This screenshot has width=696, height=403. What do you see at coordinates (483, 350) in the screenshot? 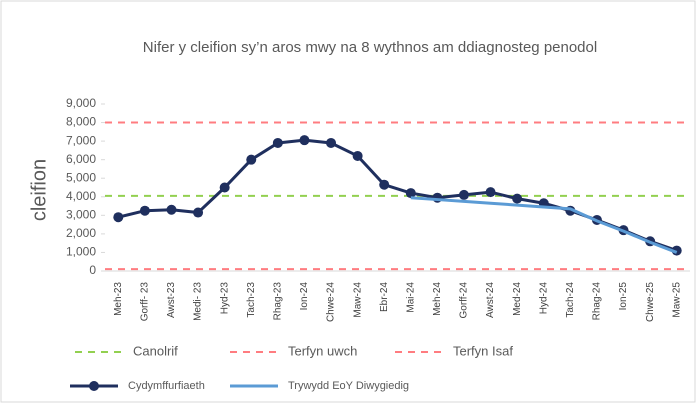
I see `legend-label: Terfyn Isaf` at bounding box center [483, 350].